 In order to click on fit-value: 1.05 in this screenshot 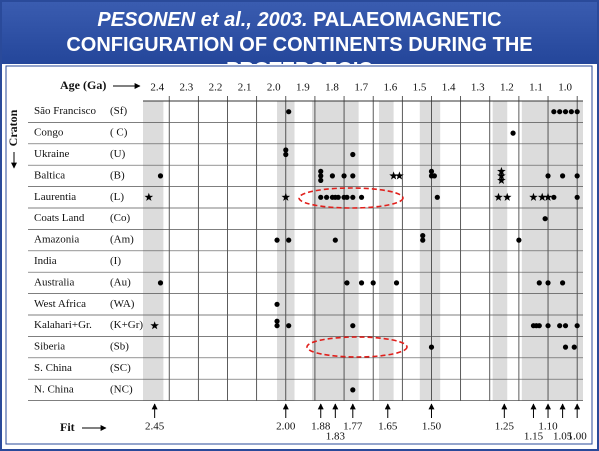, I will do `click(563, 437)`.